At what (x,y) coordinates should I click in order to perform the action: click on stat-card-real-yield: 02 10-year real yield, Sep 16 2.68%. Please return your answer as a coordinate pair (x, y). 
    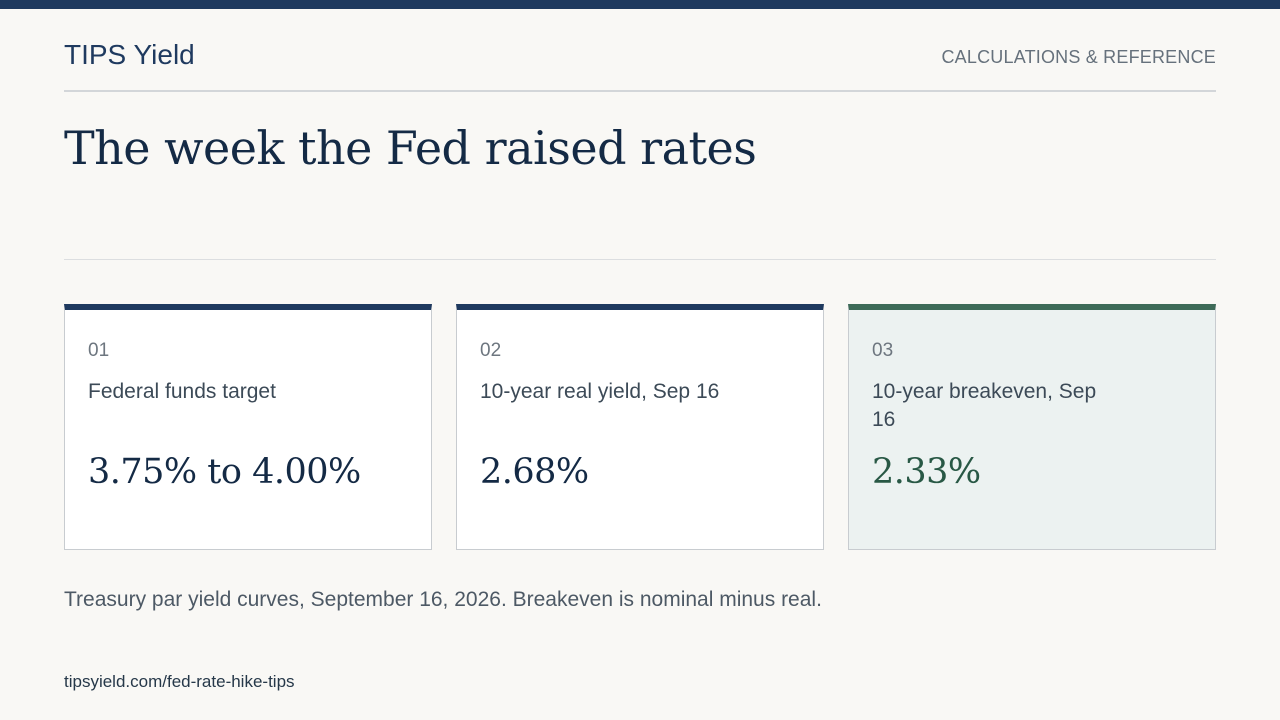
    Looking at the image, I should click on (640, 427).